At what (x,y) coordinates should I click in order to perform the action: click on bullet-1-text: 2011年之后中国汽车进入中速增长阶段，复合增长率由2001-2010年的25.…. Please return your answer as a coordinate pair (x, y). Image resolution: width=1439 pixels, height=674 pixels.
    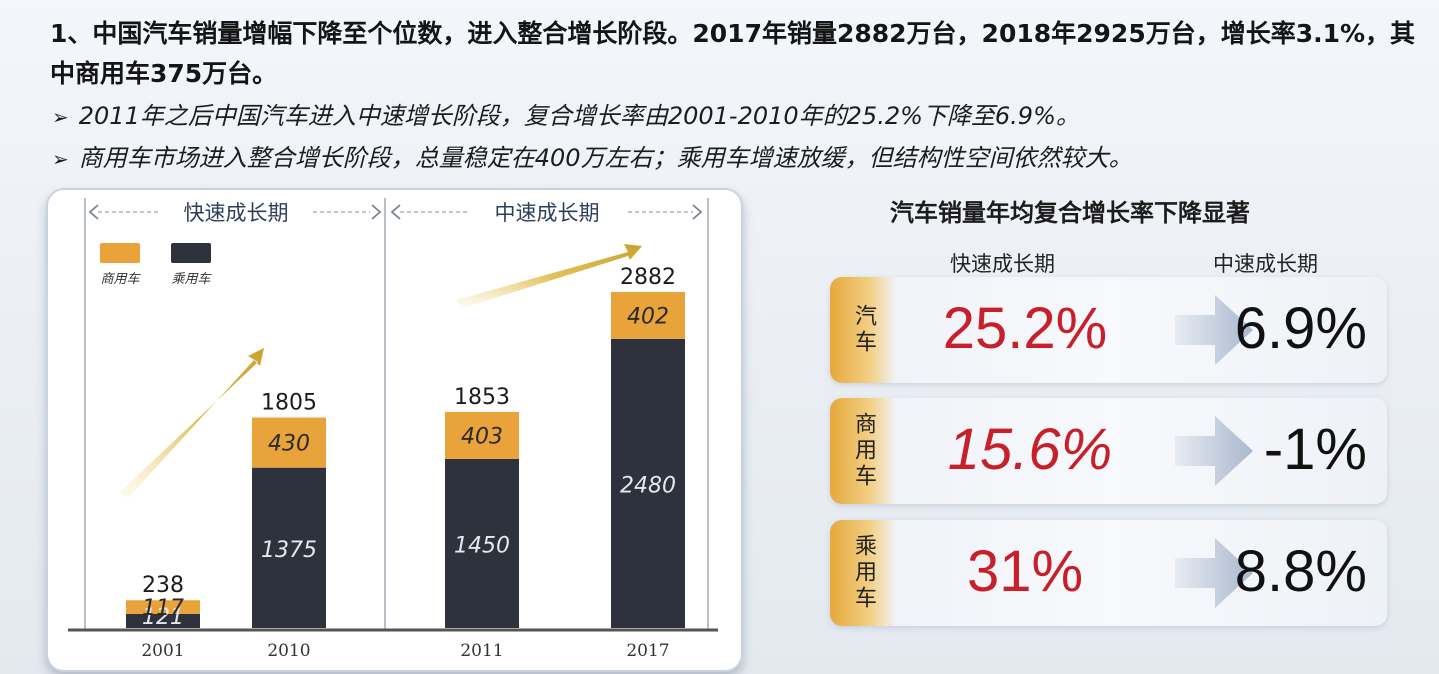
    Looking at the image, I should click on (579, 116).